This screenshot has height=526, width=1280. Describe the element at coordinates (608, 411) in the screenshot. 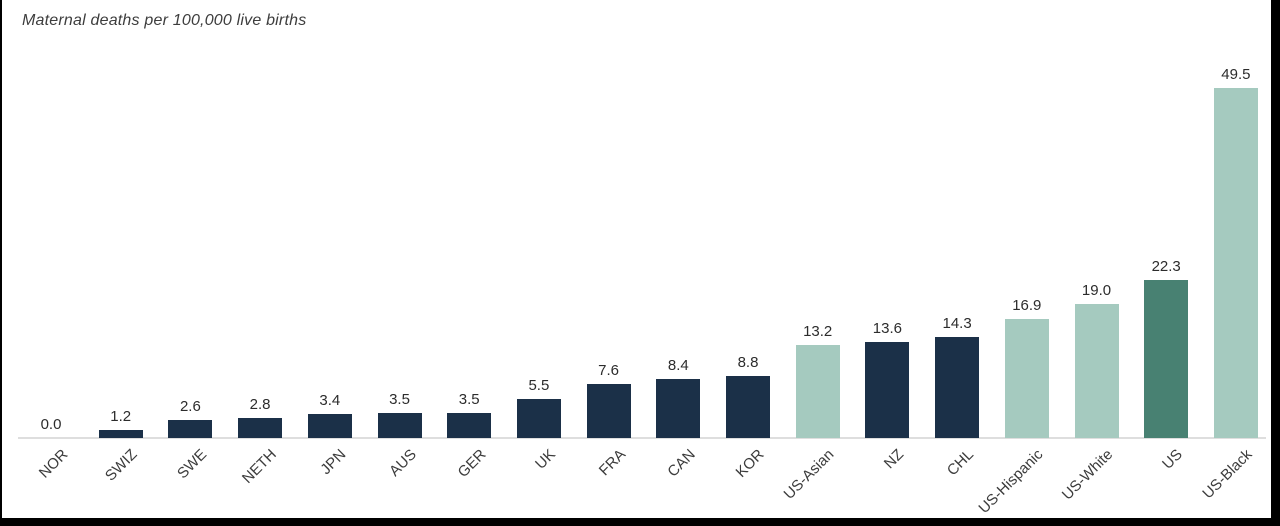

I see `bar-fra` at that location.